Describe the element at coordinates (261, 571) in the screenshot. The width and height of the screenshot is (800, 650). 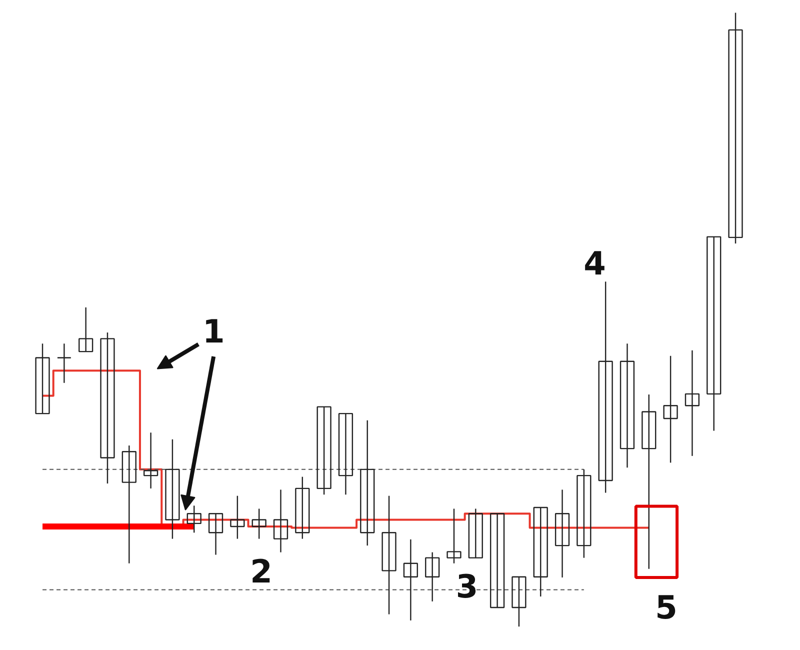
I see `annotation: 2` at that location.